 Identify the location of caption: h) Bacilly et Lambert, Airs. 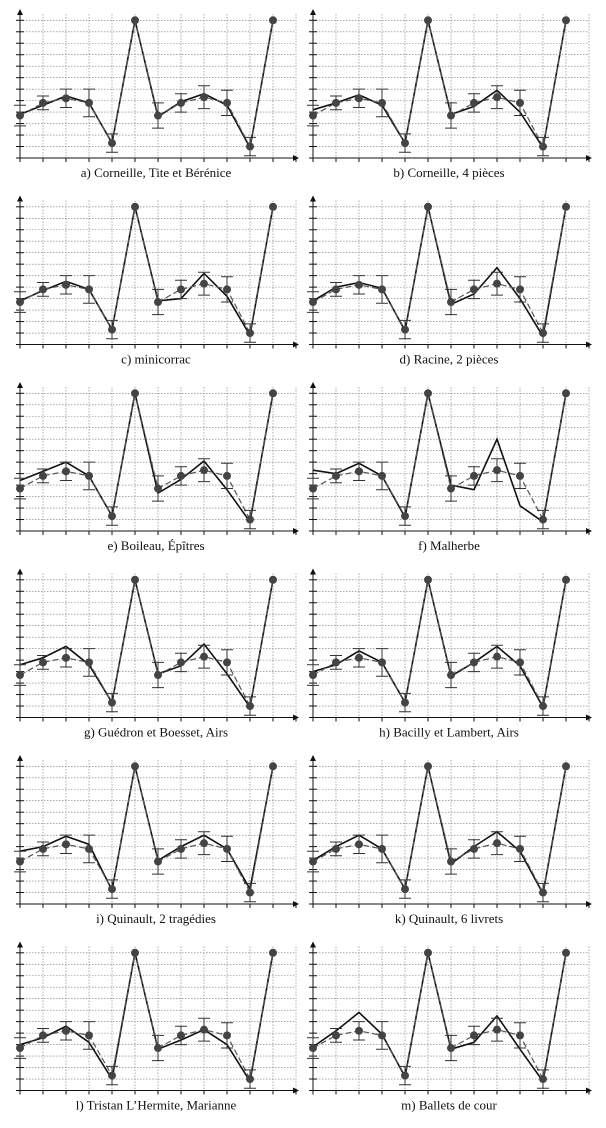
(449, 731).